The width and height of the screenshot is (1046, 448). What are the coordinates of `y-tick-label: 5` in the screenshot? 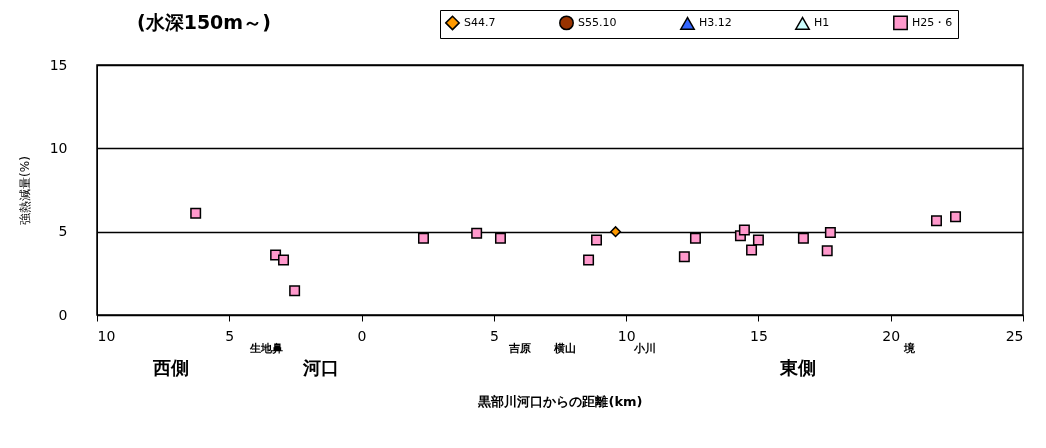 It's located at (63, 231).